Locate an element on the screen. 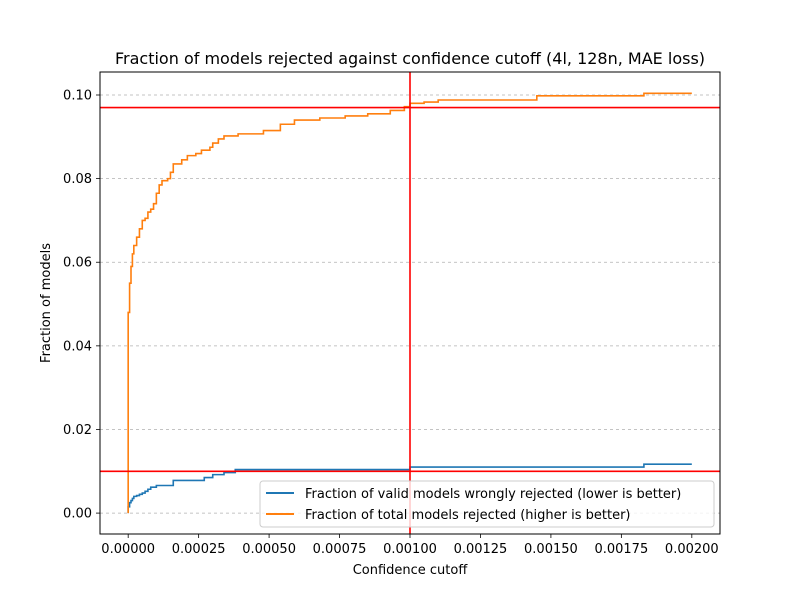 Image resolution: width=800 pixels, height=600 pixels. x-tick-label: 0.00125 is located at coordinates (481, 549).